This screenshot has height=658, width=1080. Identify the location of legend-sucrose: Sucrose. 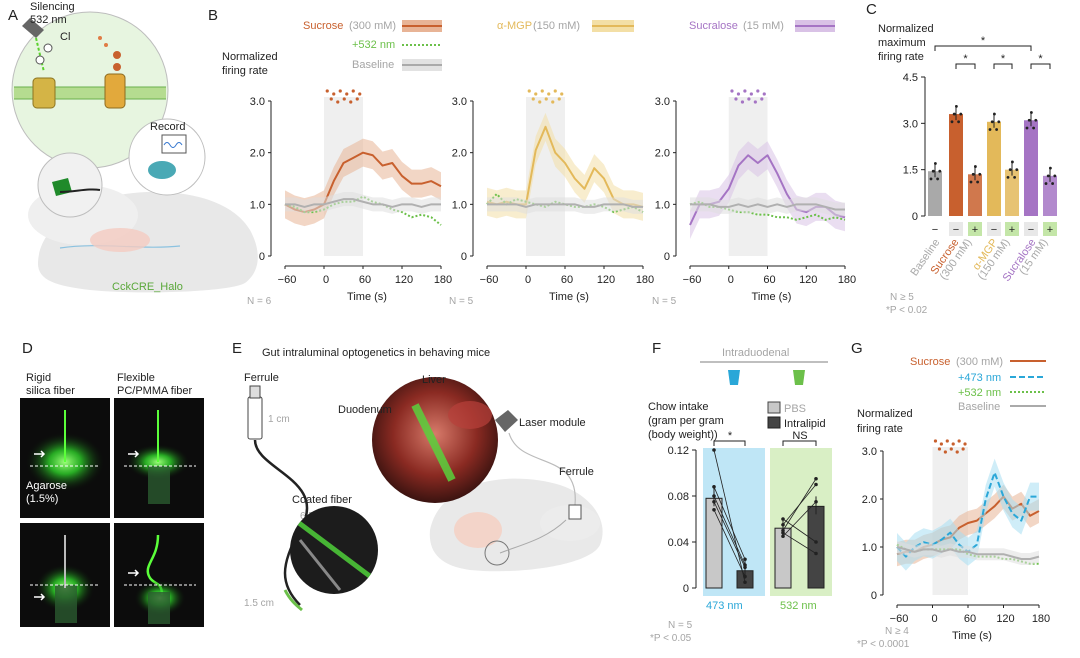
(323, 26).